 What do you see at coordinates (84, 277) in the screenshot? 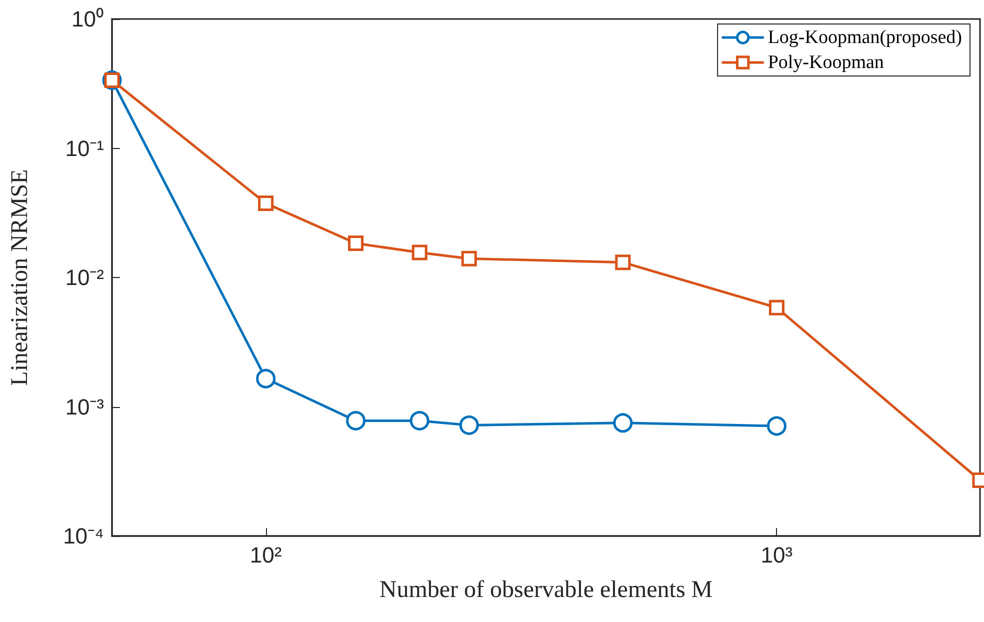
I see `y-tick-label: 10⁻²` at bounding box center [84, 277].